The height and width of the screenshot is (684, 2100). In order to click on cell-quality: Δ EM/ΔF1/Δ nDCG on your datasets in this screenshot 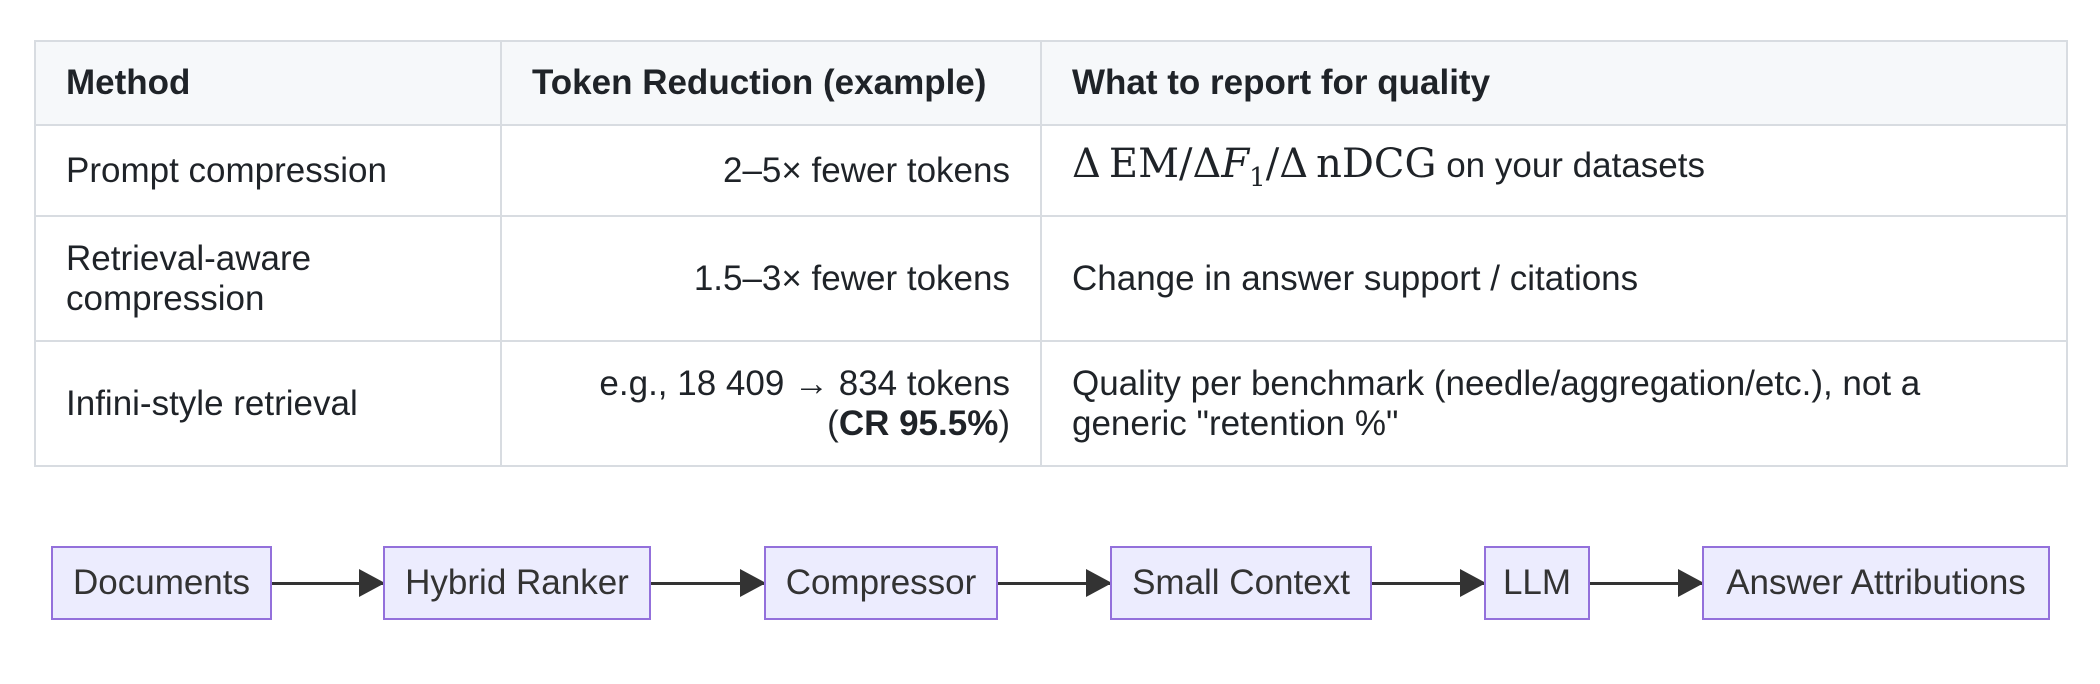, I will do `click(1554, 170)`.